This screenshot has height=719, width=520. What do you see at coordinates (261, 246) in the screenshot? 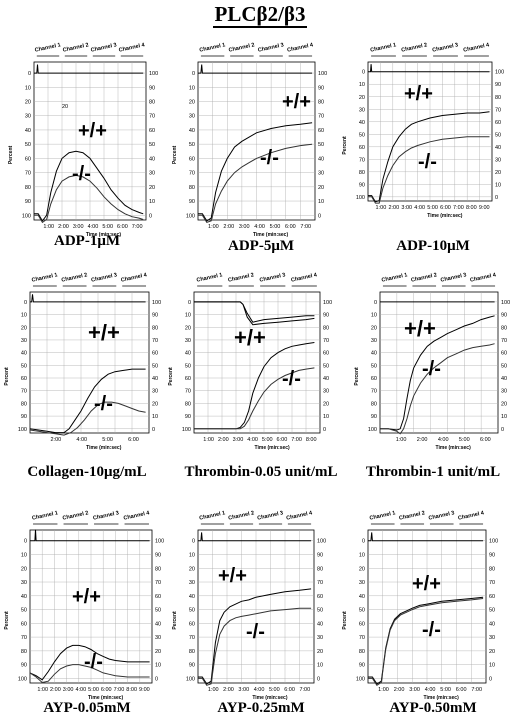
I see `panel-caption: ADP-5μM` at bounding box center [261, 246].